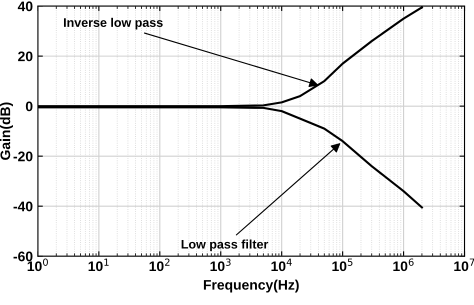  I want to click on y-axis-title: Gain(dB), so click(6, 131).